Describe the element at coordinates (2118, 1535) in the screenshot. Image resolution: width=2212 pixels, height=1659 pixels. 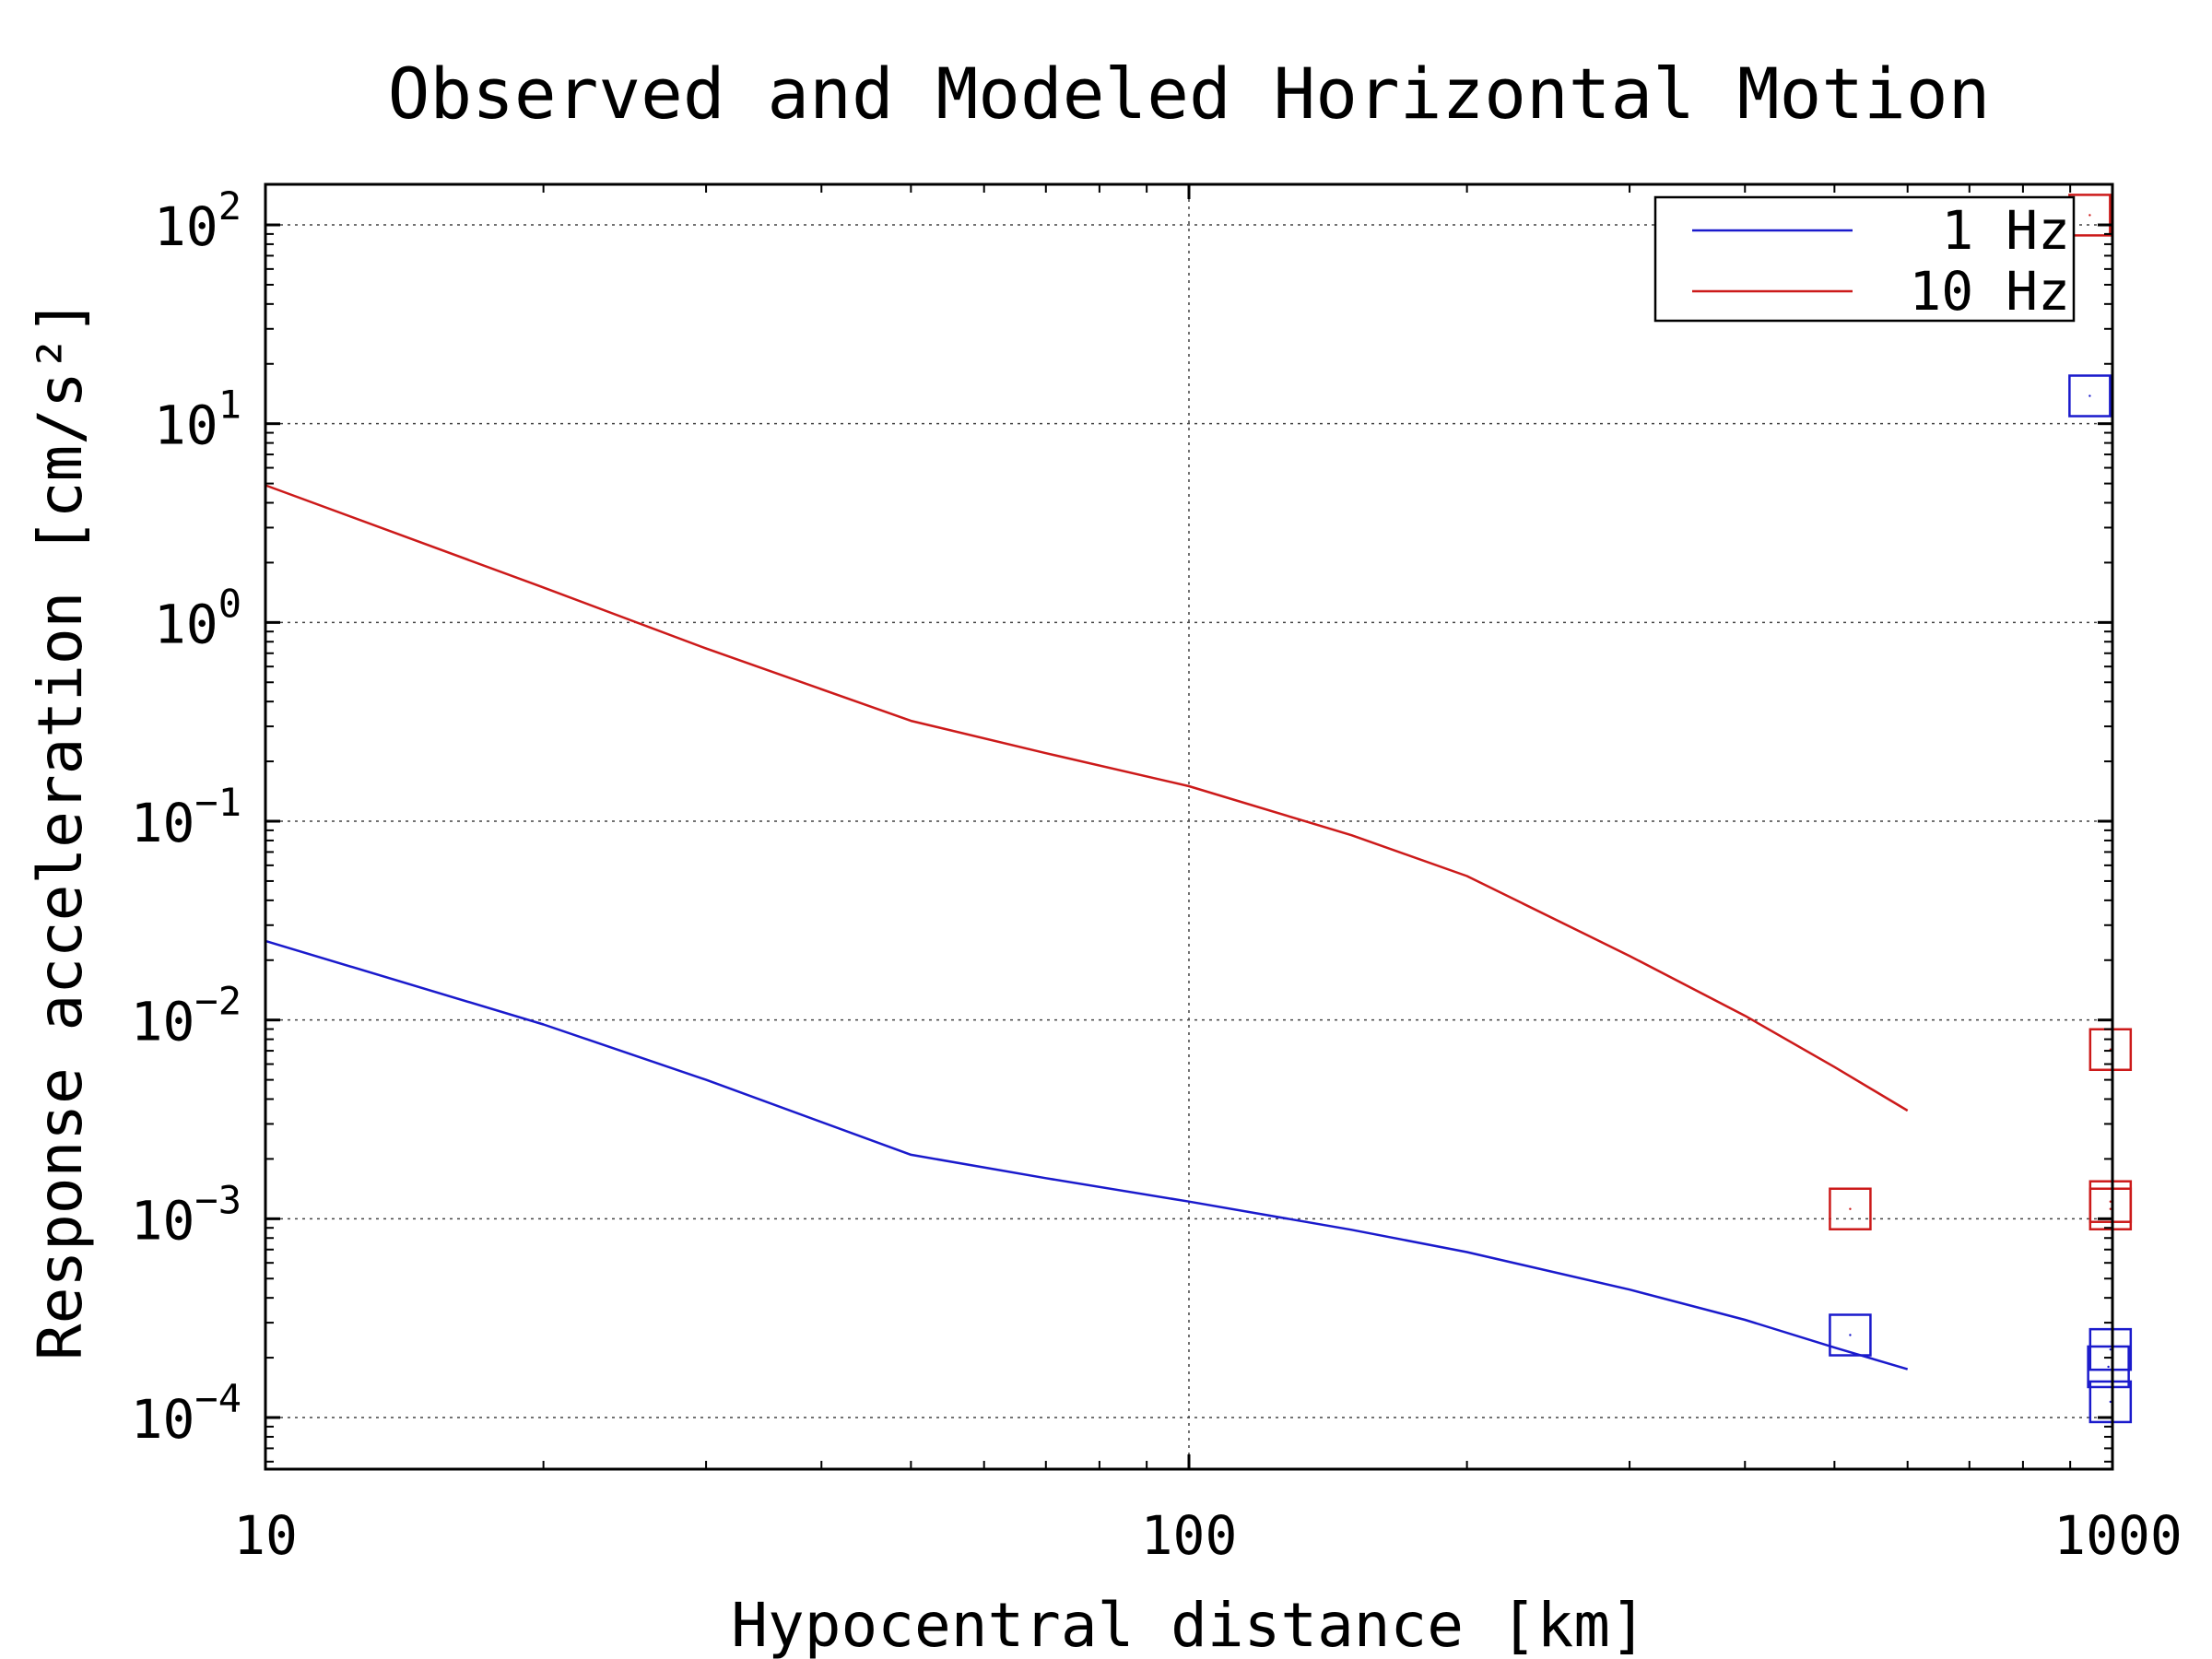
I see `x-tick-label: 1000` at that location.